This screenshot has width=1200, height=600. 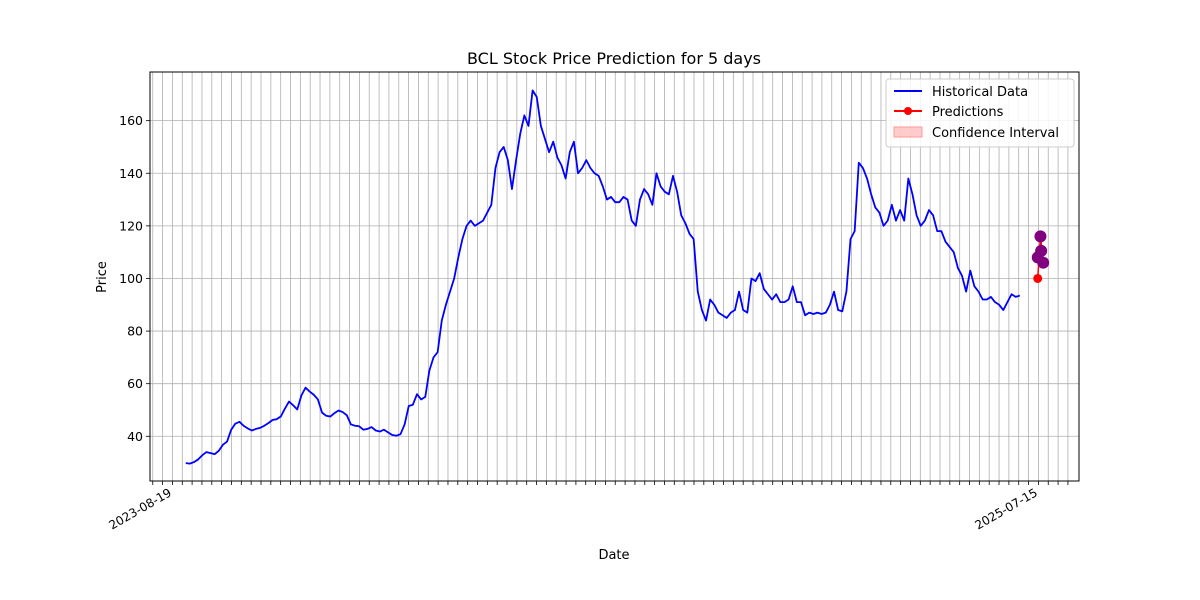 I want to click on chart-title: BCL Stock Price Prediction for 5 days, so click(x=614, y=58).